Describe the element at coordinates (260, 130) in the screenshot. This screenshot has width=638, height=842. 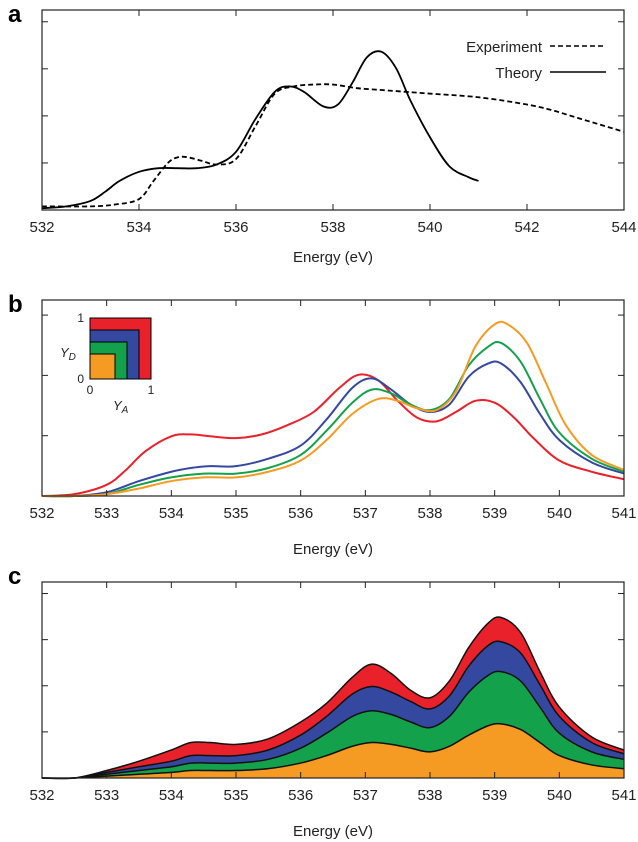
I see `series-line-theory` at that location.